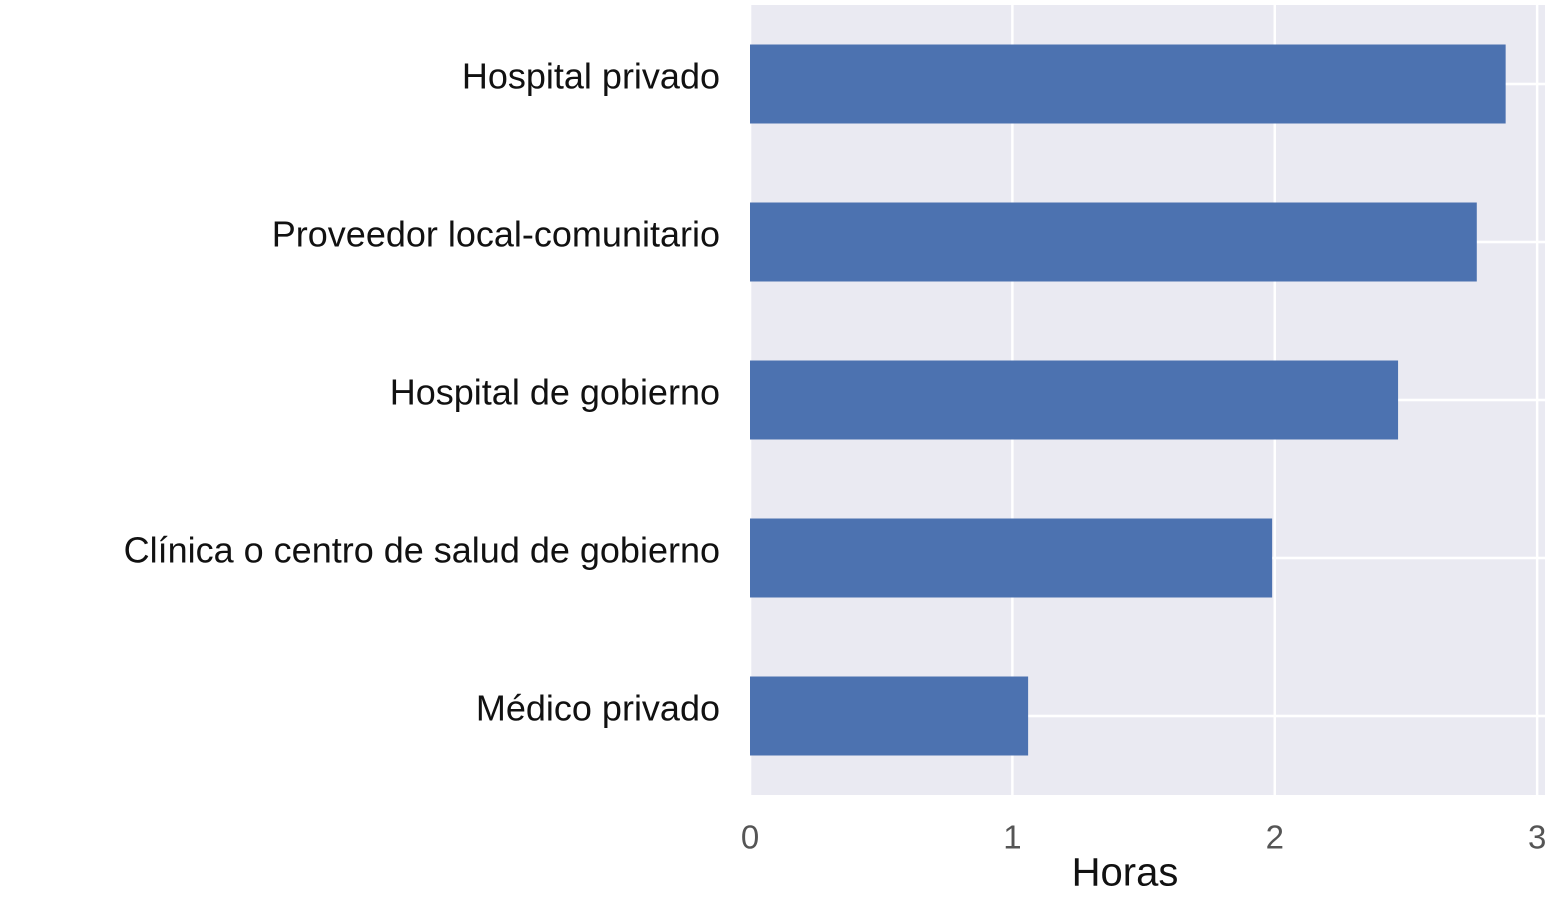 Image resolution: width=1559 pixels, height=920 pixels. I want to click on y-tick-label: Hospital de gobierno, so click(555, 392).